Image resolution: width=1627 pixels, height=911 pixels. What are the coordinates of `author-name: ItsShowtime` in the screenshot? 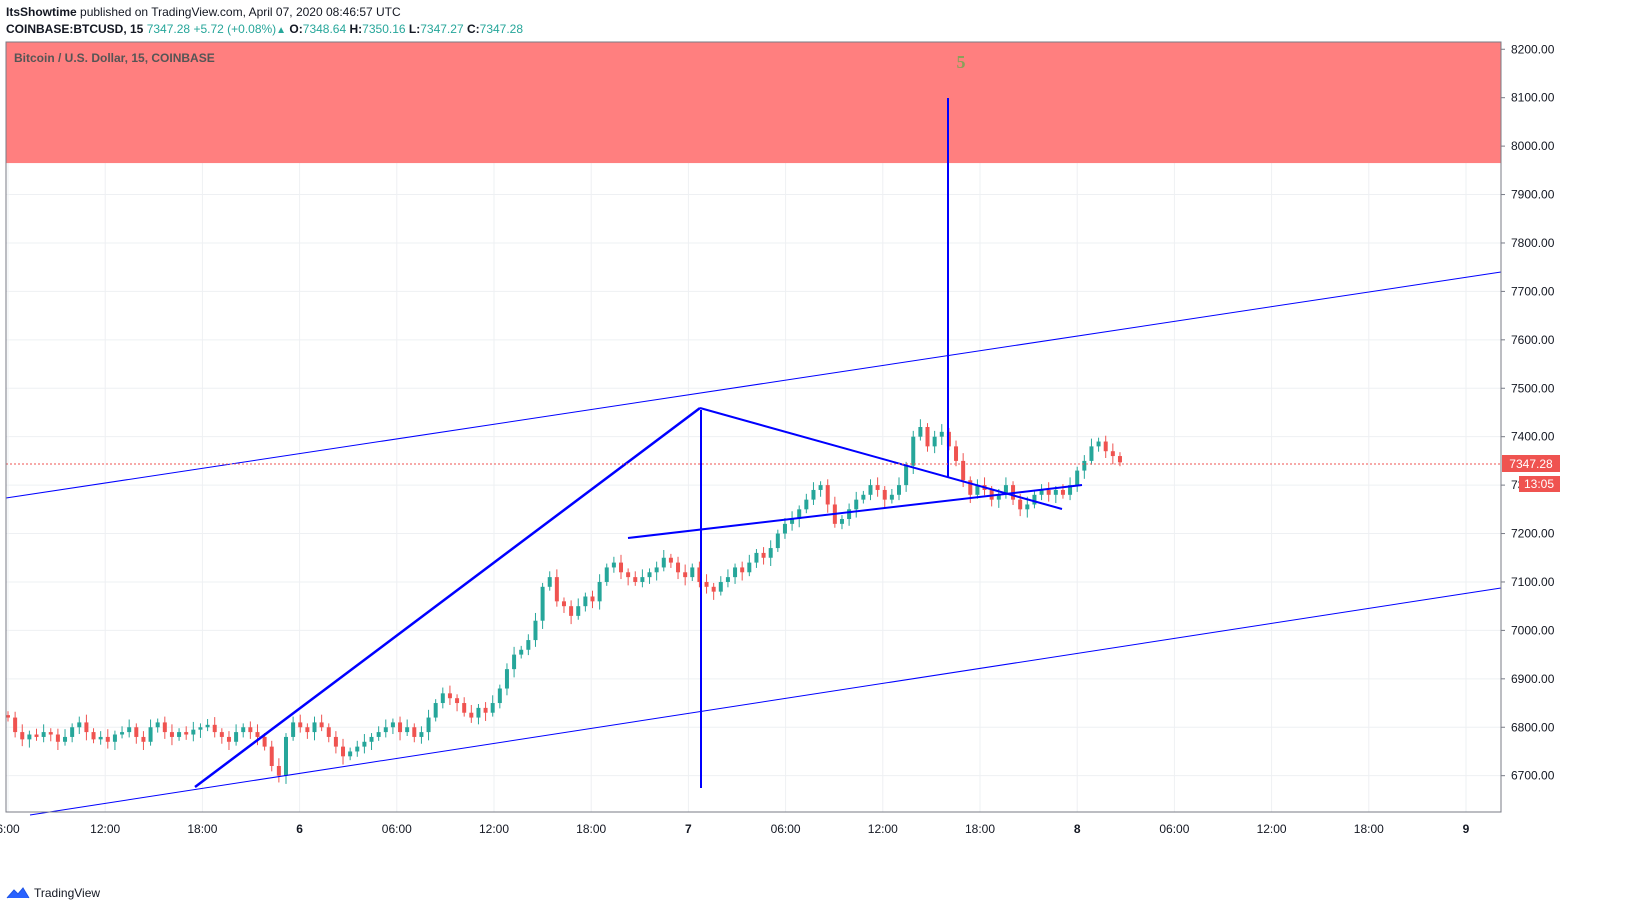 It's located at (41, 12).